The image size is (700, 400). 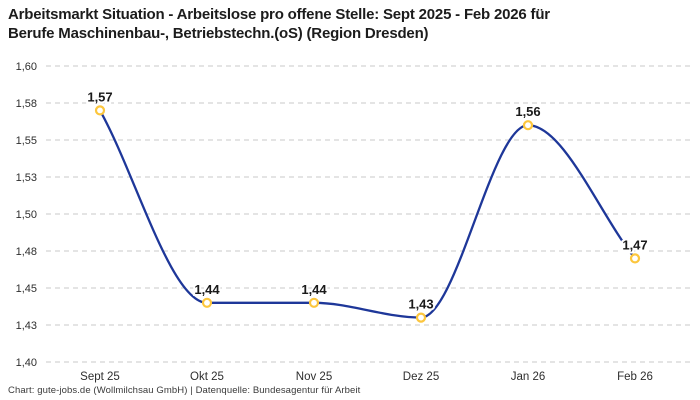 I want to click on x-tick-label: Feb 26, so click(x=635, y=377).